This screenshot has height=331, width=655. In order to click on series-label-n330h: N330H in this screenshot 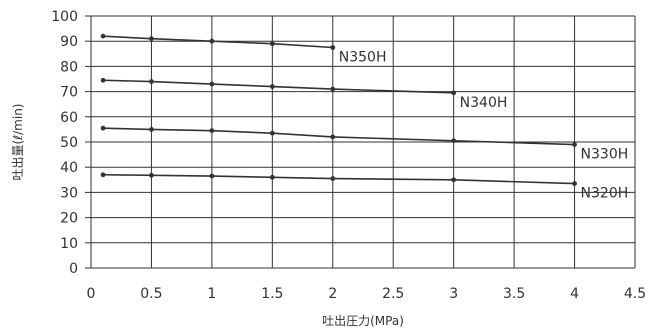, I will do `click(605, 155)`.